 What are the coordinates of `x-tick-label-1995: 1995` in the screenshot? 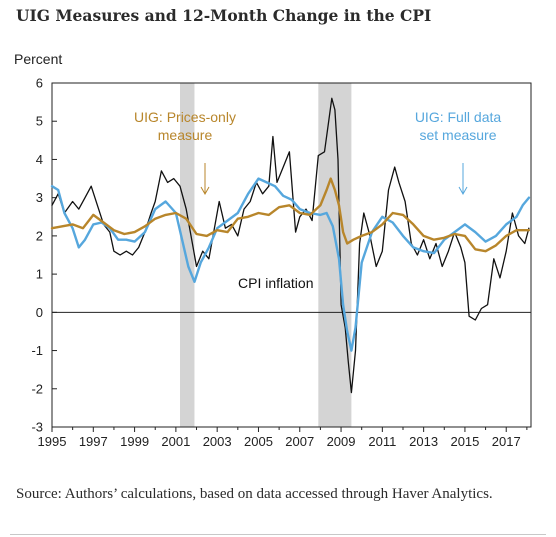 It's located at (52, 441).